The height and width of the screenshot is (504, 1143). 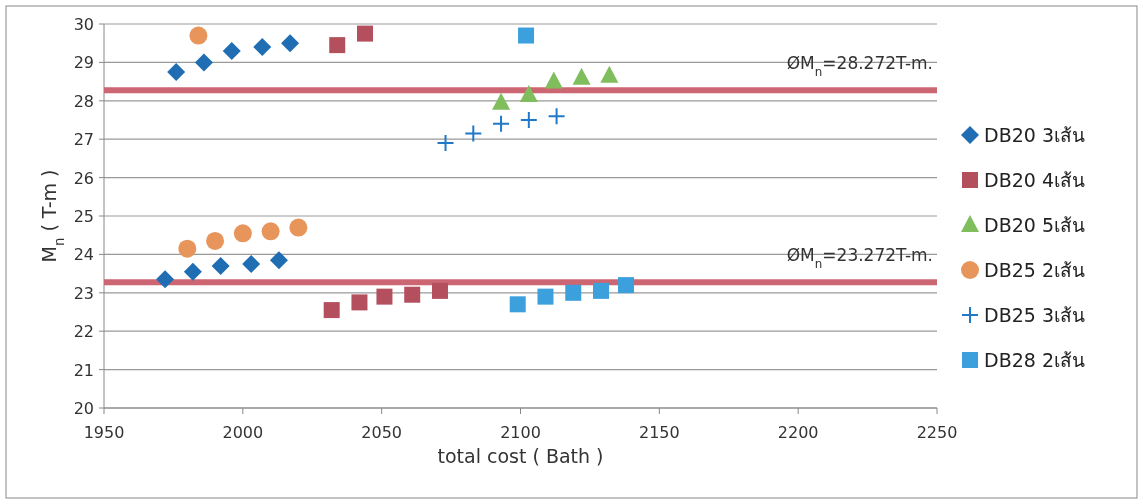 What do you see at coordinates (83, 255) in the screenshot?
I see `y-tick-label: 24` at bounding box center [83, 255].